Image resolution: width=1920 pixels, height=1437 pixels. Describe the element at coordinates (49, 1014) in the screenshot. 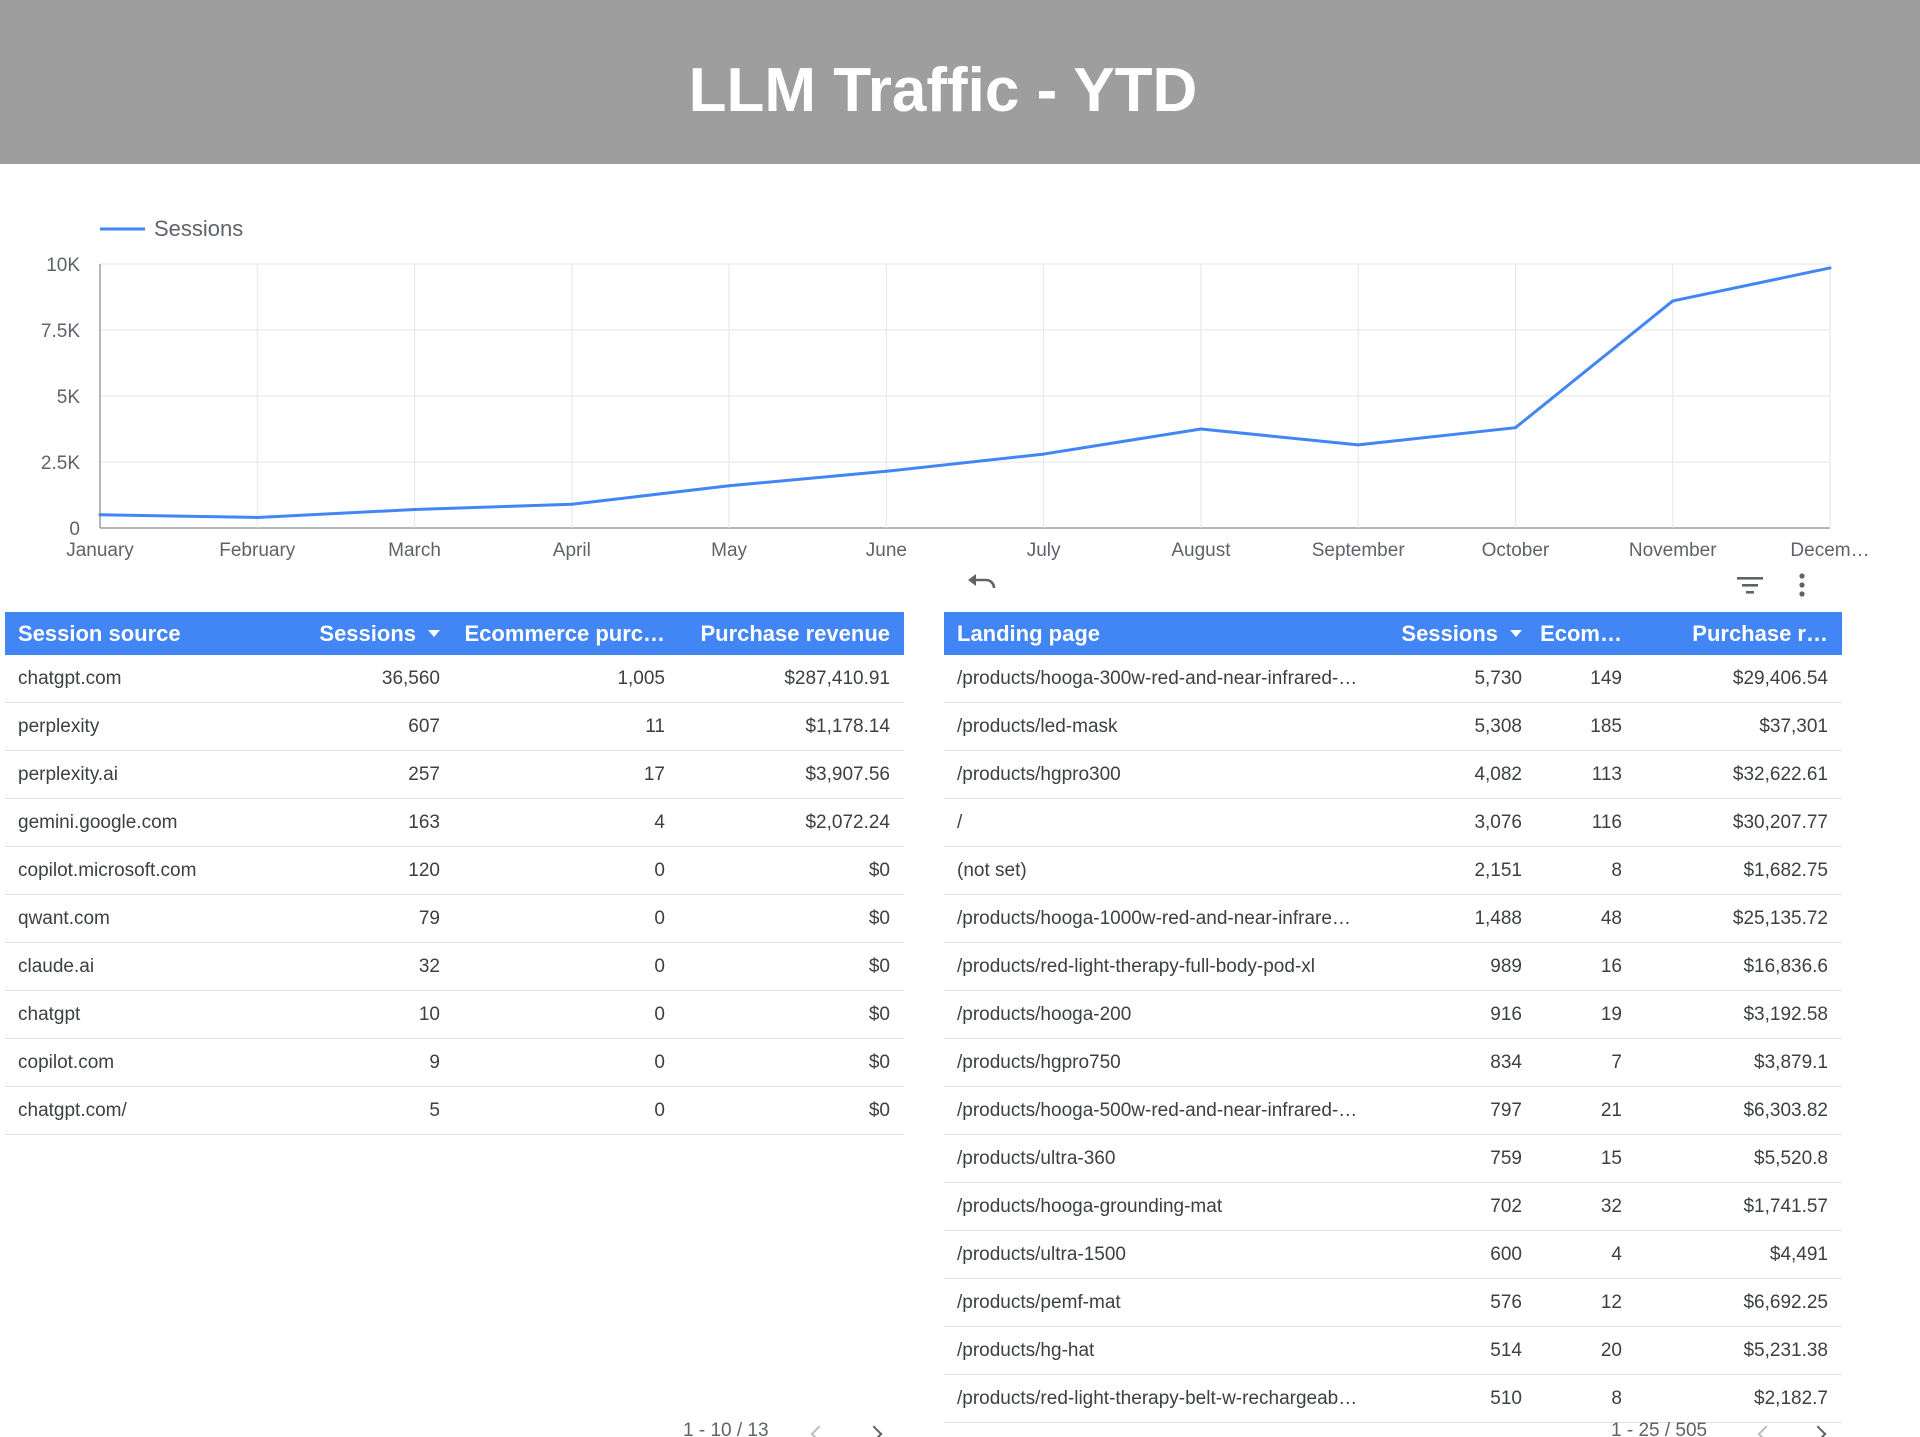

I see `cell-session-source: chatgpt` at that location.